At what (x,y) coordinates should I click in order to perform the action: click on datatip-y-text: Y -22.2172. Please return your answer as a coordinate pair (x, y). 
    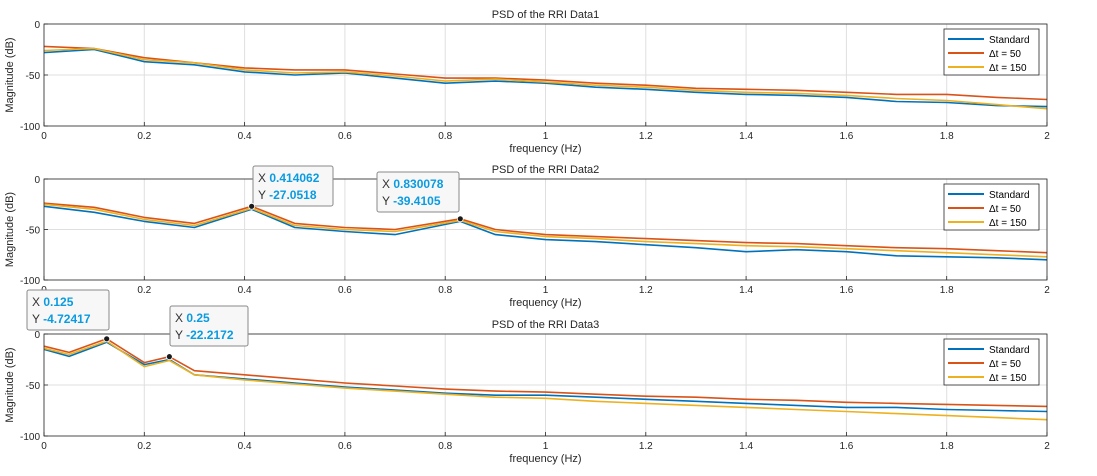
    Looking at the image, I should click on (204, 335).